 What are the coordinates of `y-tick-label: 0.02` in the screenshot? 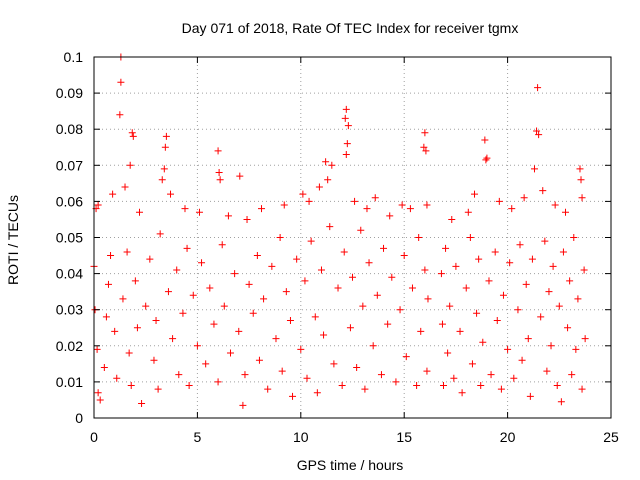 It's located at (69, 346).